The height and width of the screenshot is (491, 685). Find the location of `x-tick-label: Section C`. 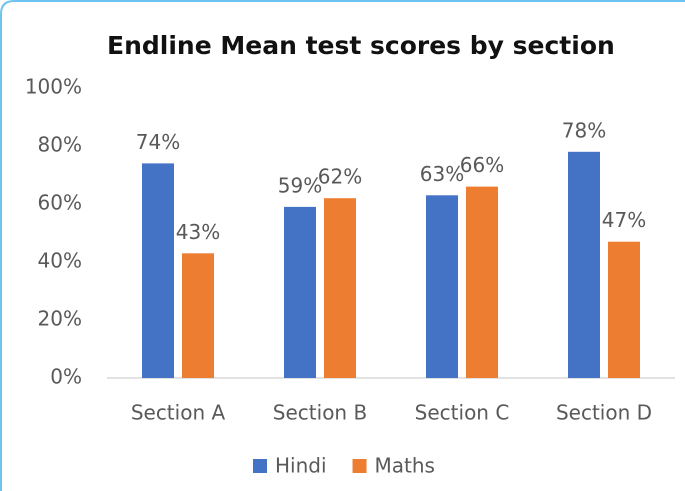

x-tick-label: Section C is located at coordinates (462, 413).